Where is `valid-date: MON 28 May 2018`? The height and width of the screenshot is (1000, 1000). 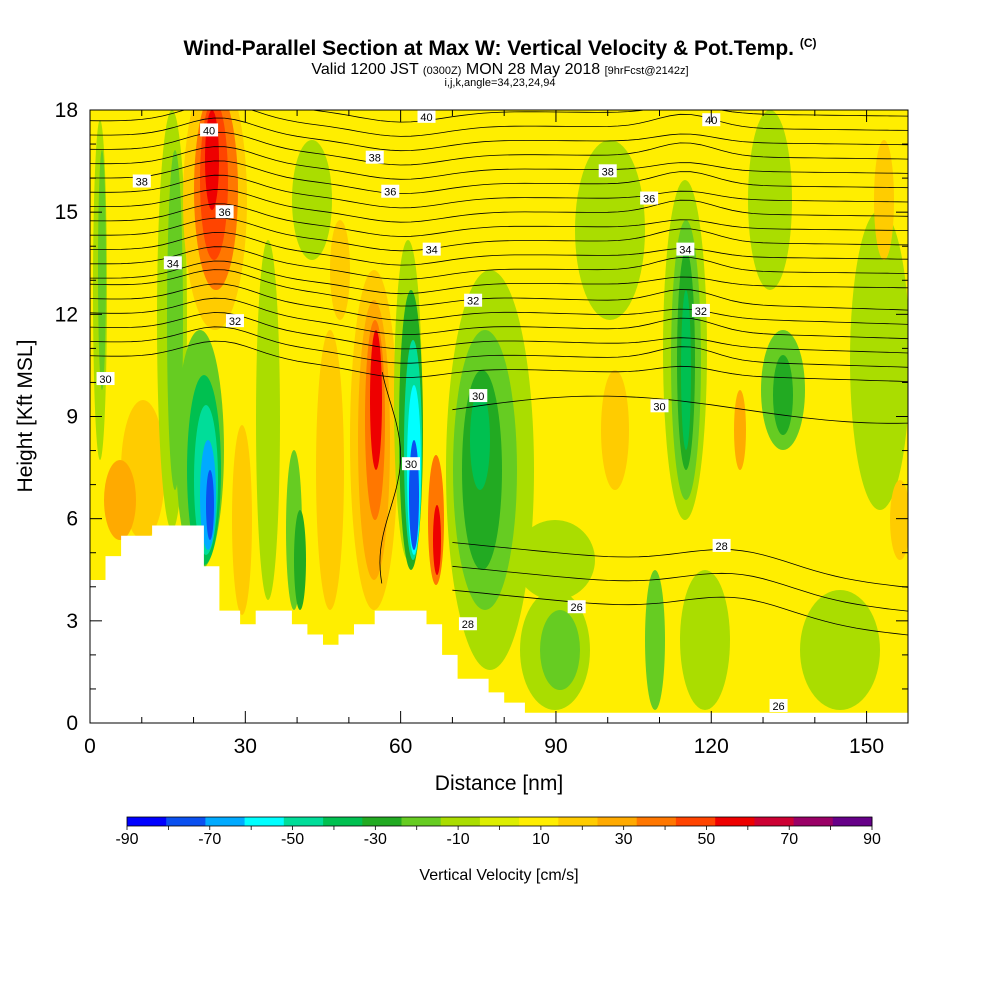 valid-date: MON 28 May 2018 is located at coordinates (533, 69).